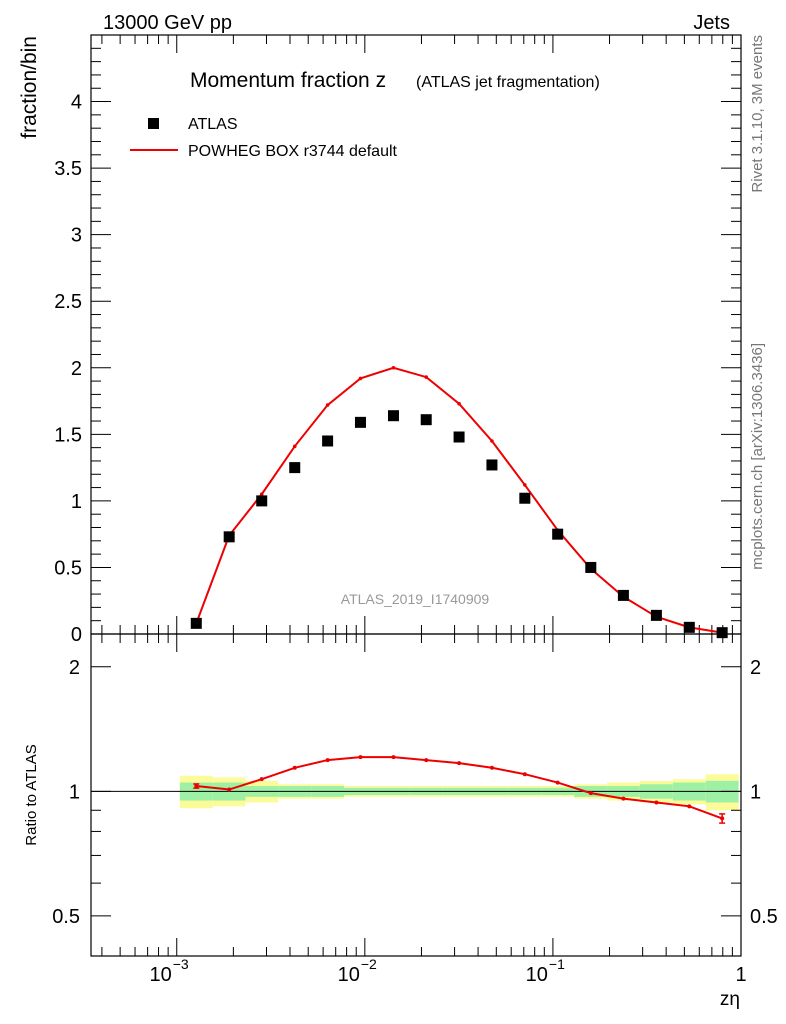 The width and height of the screenshot is (786, 1024). What do you see at coordinates (740, 975) in the screenshot?
I see `x-tick-label: 1` at bounding box center [740, 975].